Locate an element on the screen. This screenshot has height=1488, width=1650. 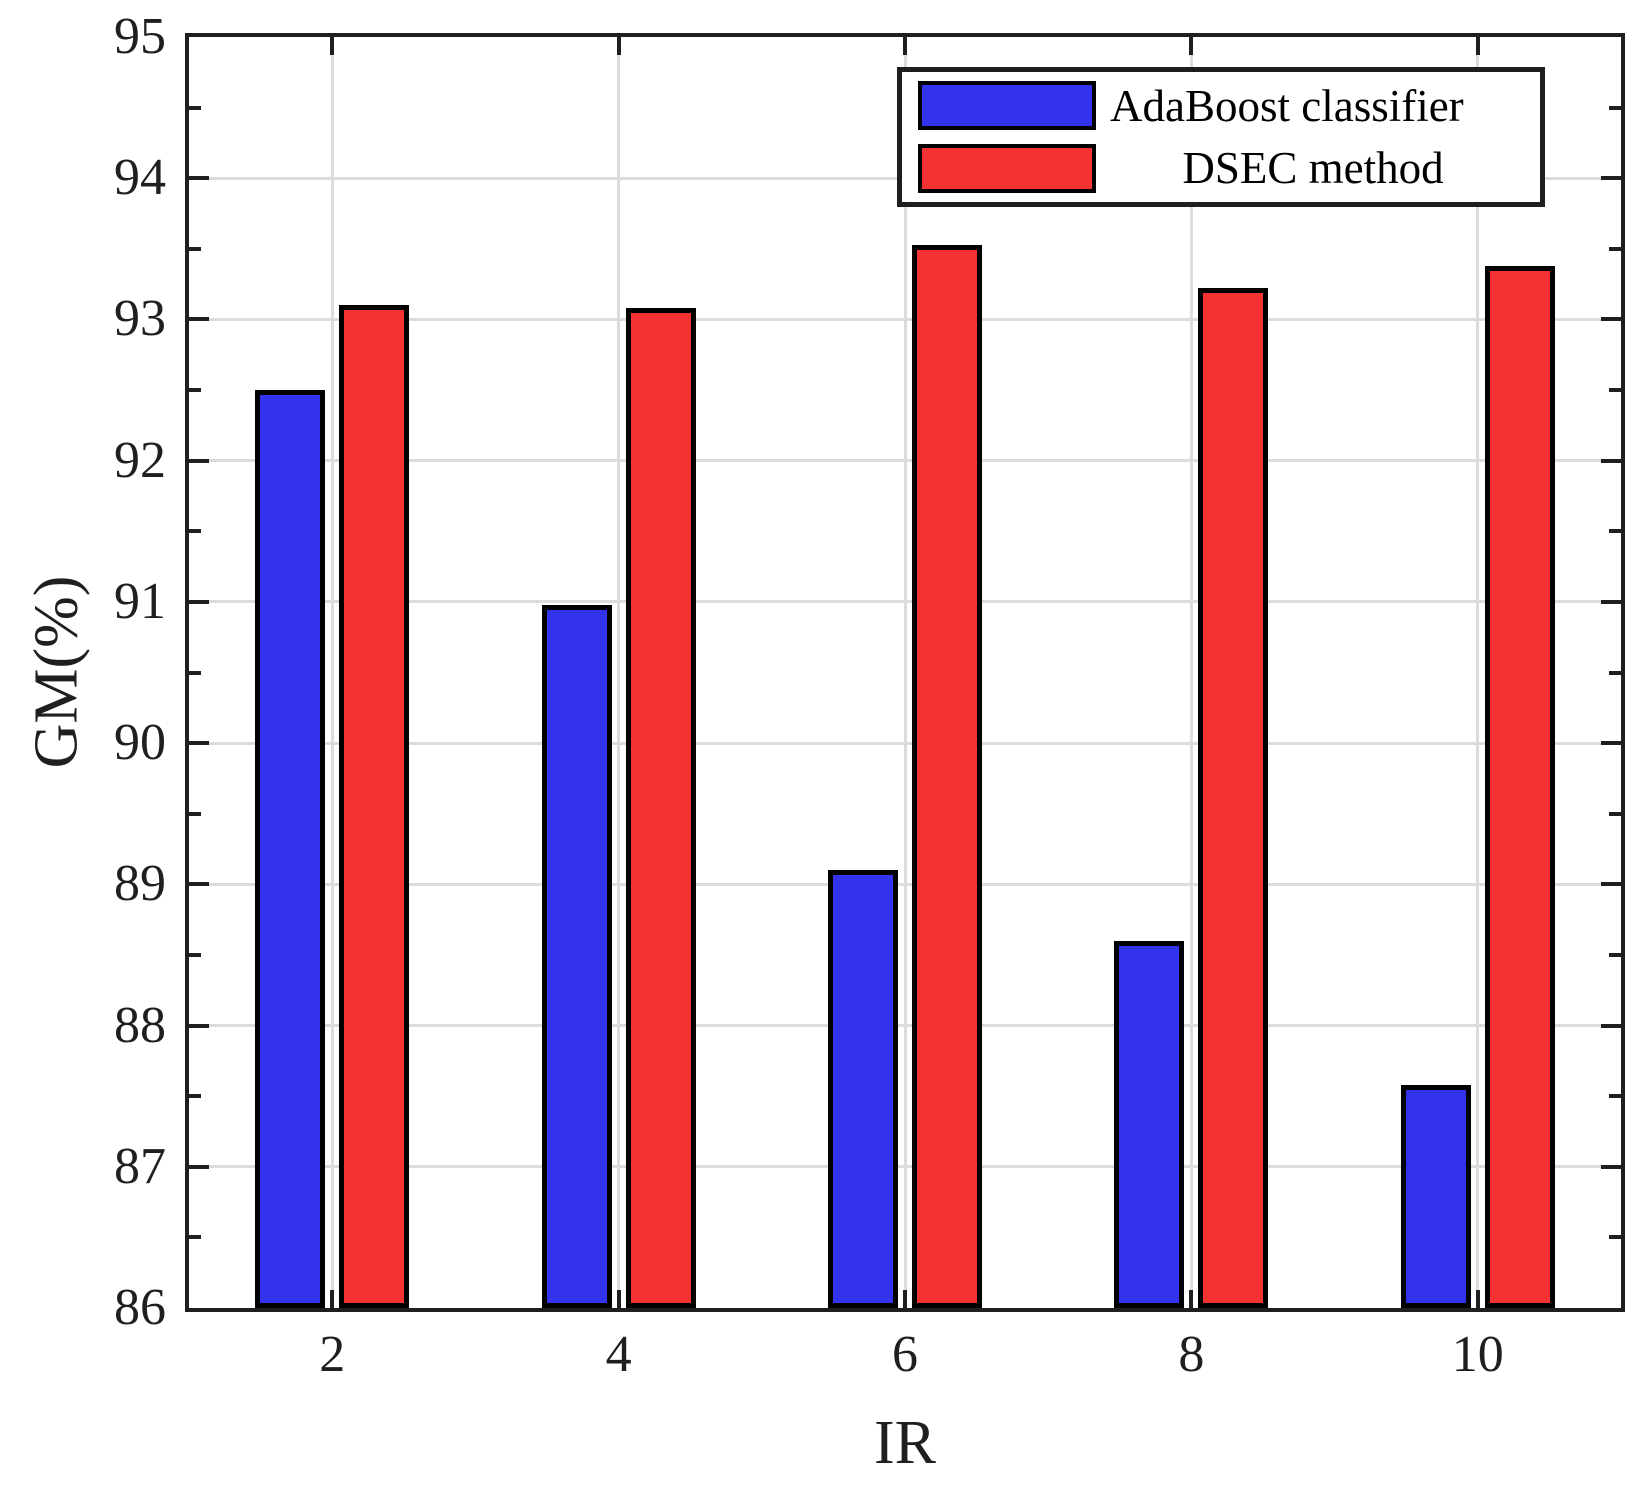
legend-item-adaboost: AdaBoost classifier is located at coordinates (1221, 106).